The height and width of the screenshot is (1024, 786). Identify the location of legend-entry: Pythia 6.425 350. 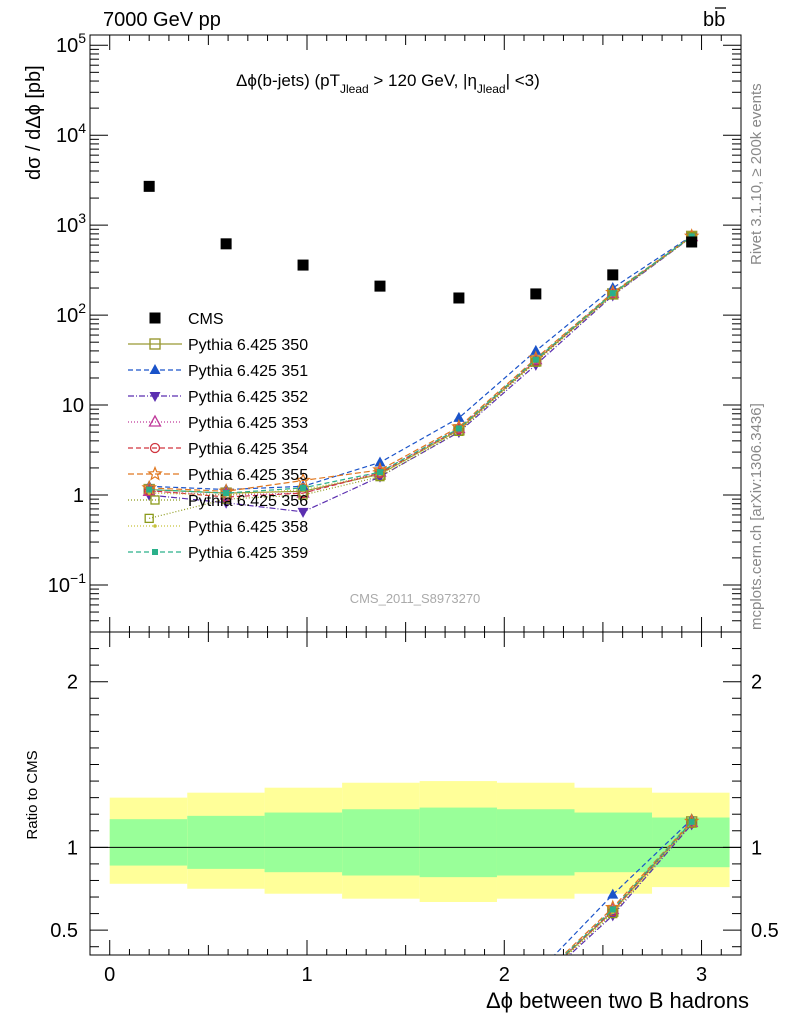
(218, 345).